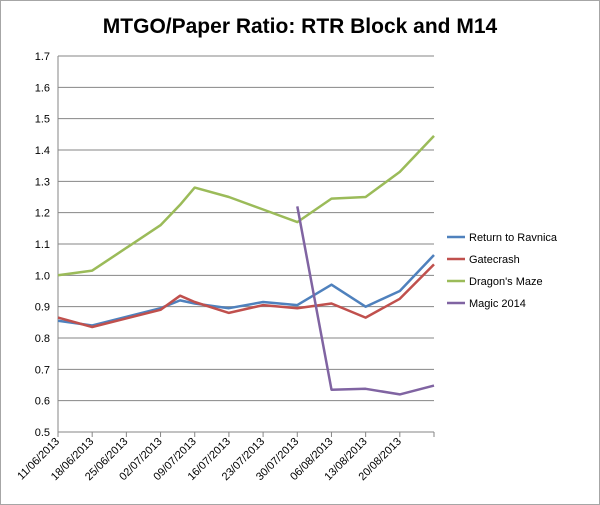 The image size is (600, 505). Describe the element at coordinates (497, 304) in the screenshot. I see `legend-label: Magic 2014` at that location.